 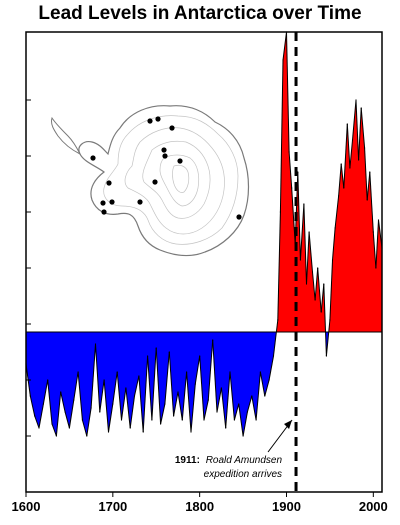 I want to click on event-annotation-line-1: 1911: Roald Amundsen, so click(x=229, y=460).